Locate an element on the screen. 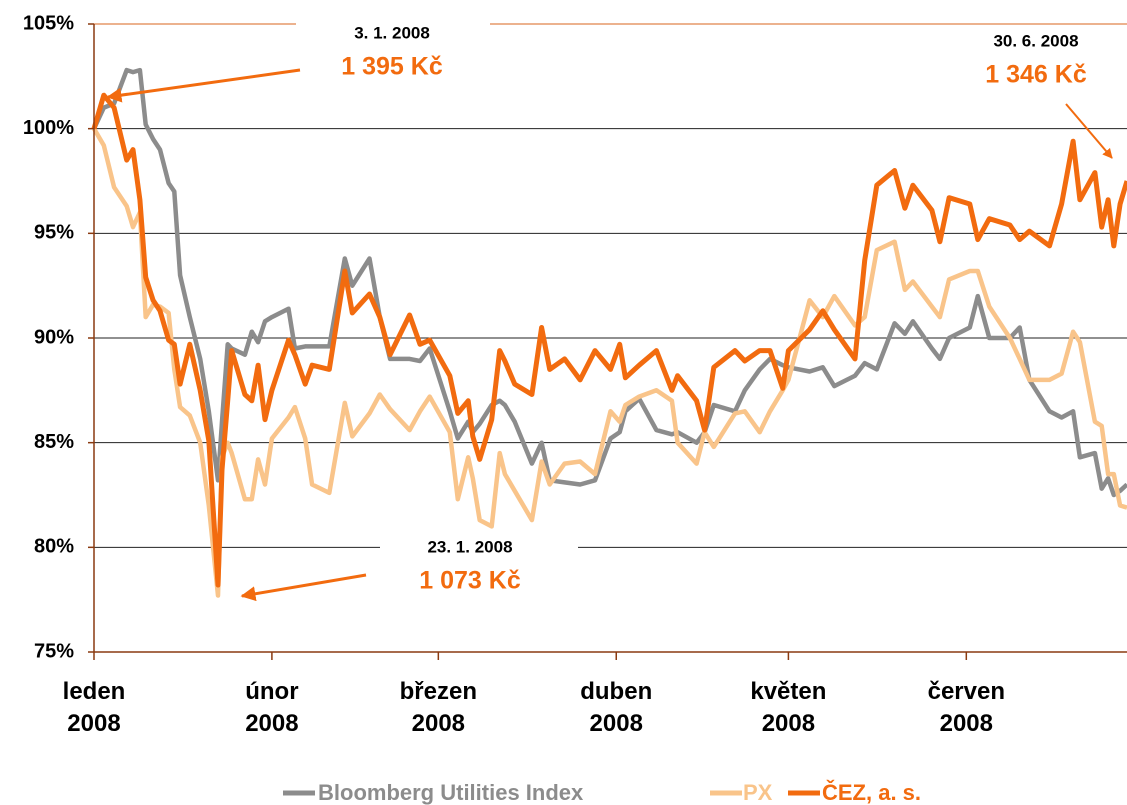 The height and width of the screenshot is (805, 1127). x-tick-label: červen 2008 is located at coordinates (966, 707).